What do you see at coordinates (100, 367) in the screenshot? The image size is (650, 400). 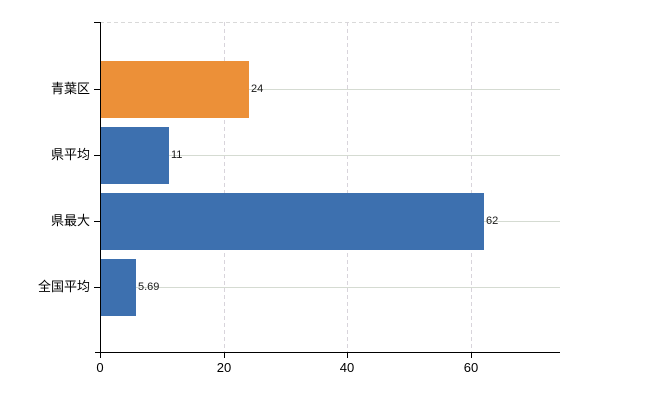 I see `x-tick-label: 0` at bounding box center [100, 367].